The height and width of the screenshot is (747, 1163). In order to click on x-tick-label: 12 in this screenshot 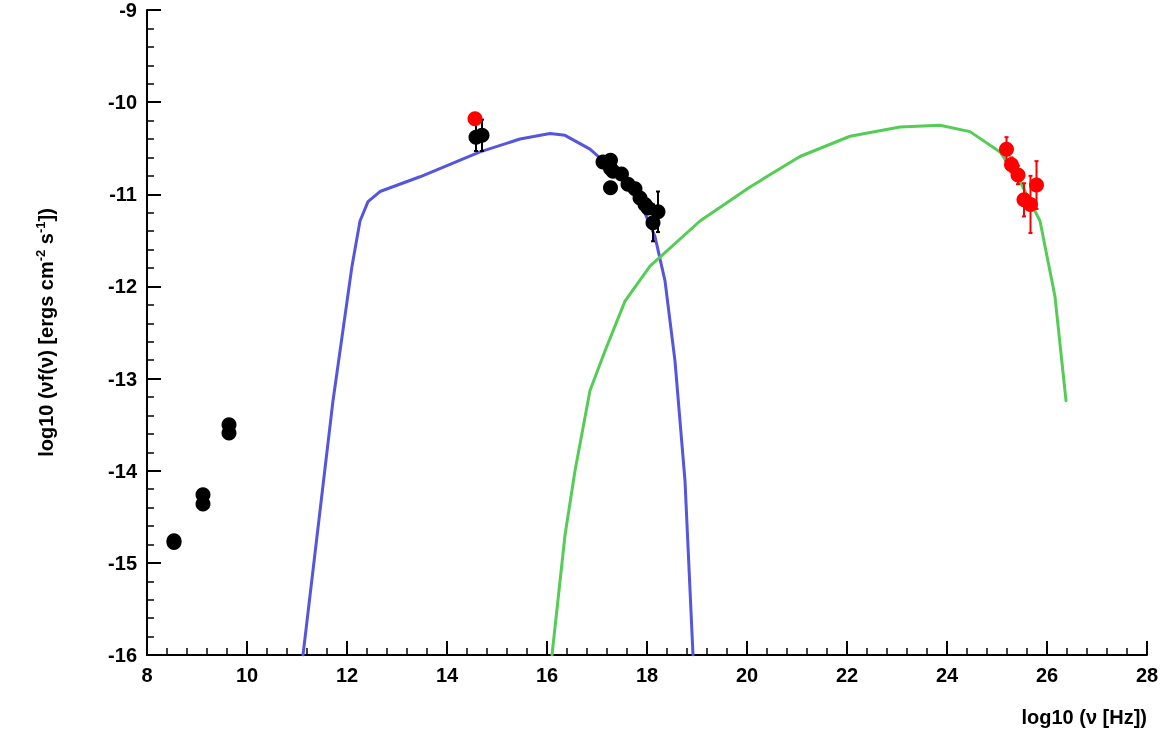, I will do `click(347, 675)`.